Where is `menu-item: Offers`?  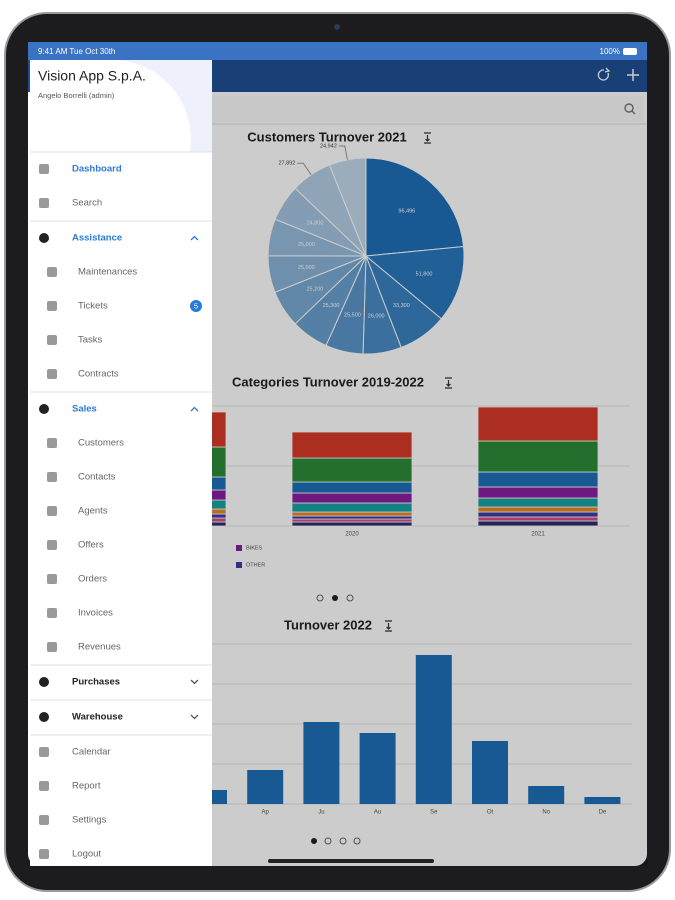 menu-item: Offers is located at coordinates (121, 545).